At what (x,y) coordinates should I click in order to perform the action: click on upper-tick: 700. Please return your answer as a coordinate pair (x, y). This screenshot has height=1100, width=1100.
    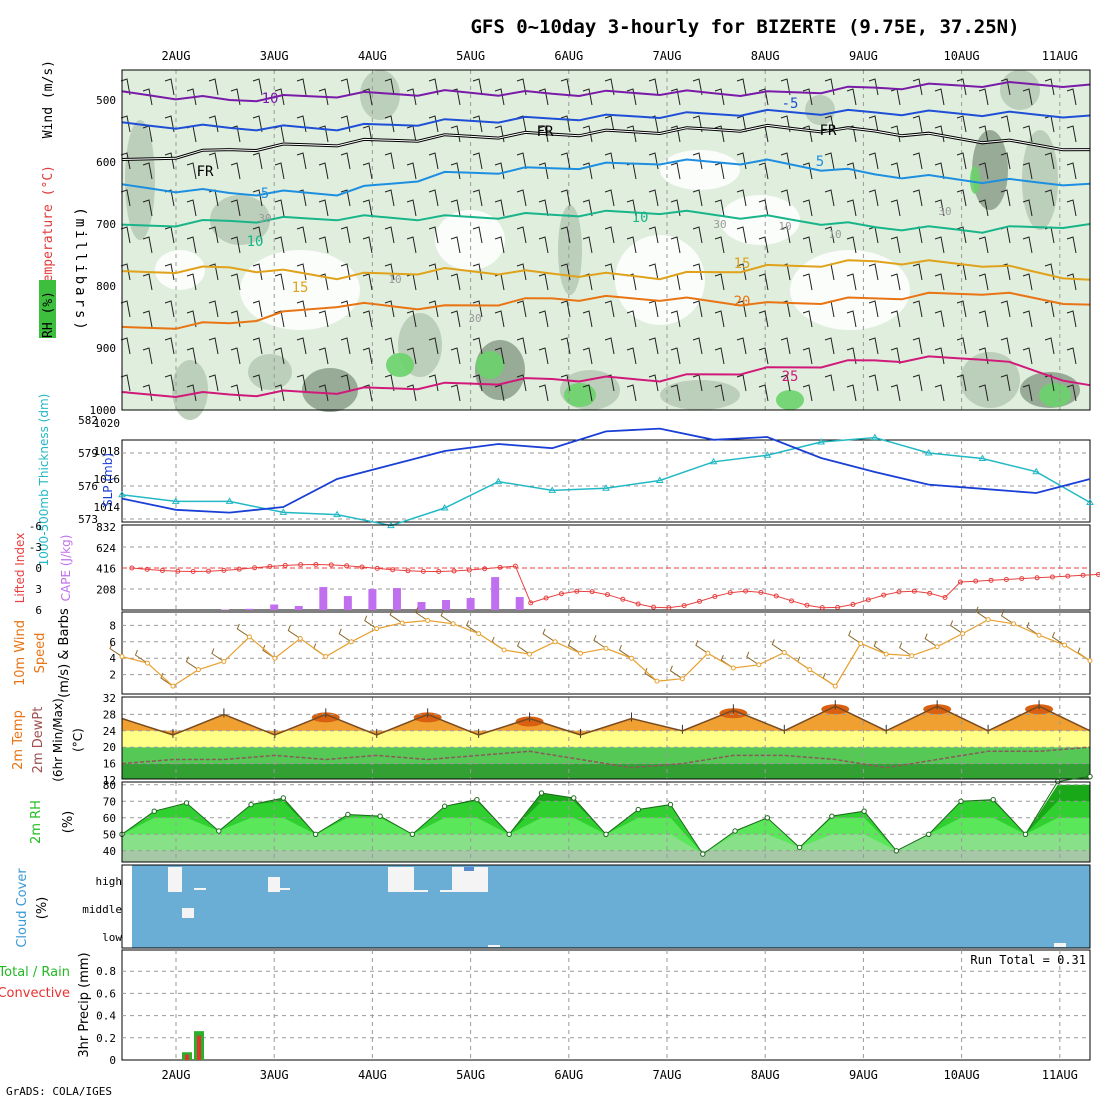
    Looking at the image, I should click on (106, 224).